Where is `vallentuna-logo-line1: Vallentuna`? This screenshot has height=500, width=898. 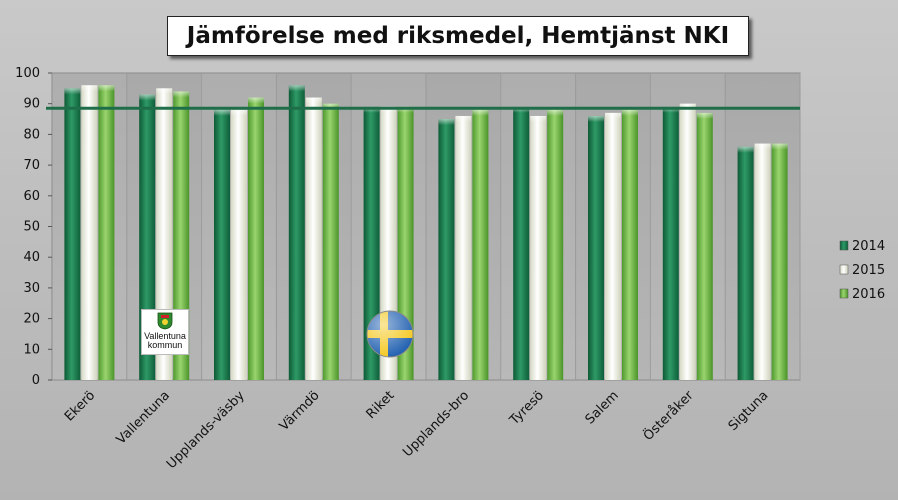 vallentuna-logo-line1: Vallentuna is located at coordinates (165, 336).